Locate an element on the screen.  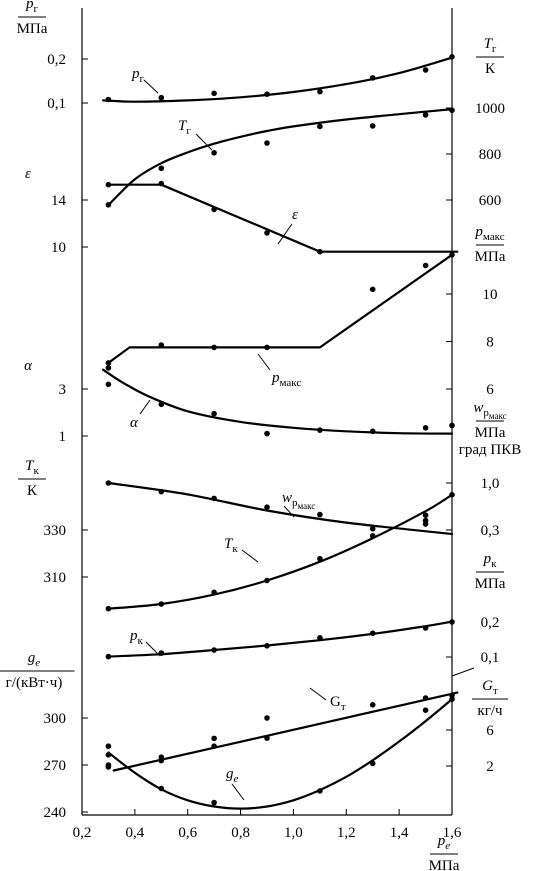
left-tick-label-eps: 10 is located at coordinates (58, 248).